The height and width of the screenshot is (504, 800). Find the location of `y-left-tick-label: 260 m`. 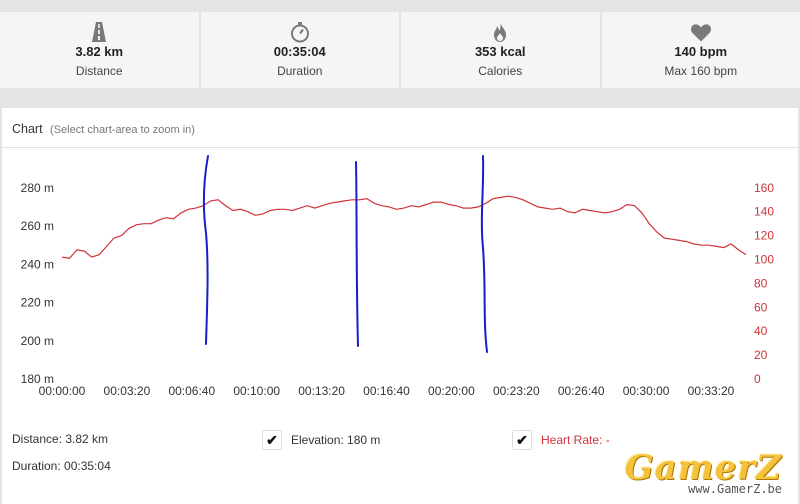

y-left-tick-label: 260 m is located at coordinates (37, 226).